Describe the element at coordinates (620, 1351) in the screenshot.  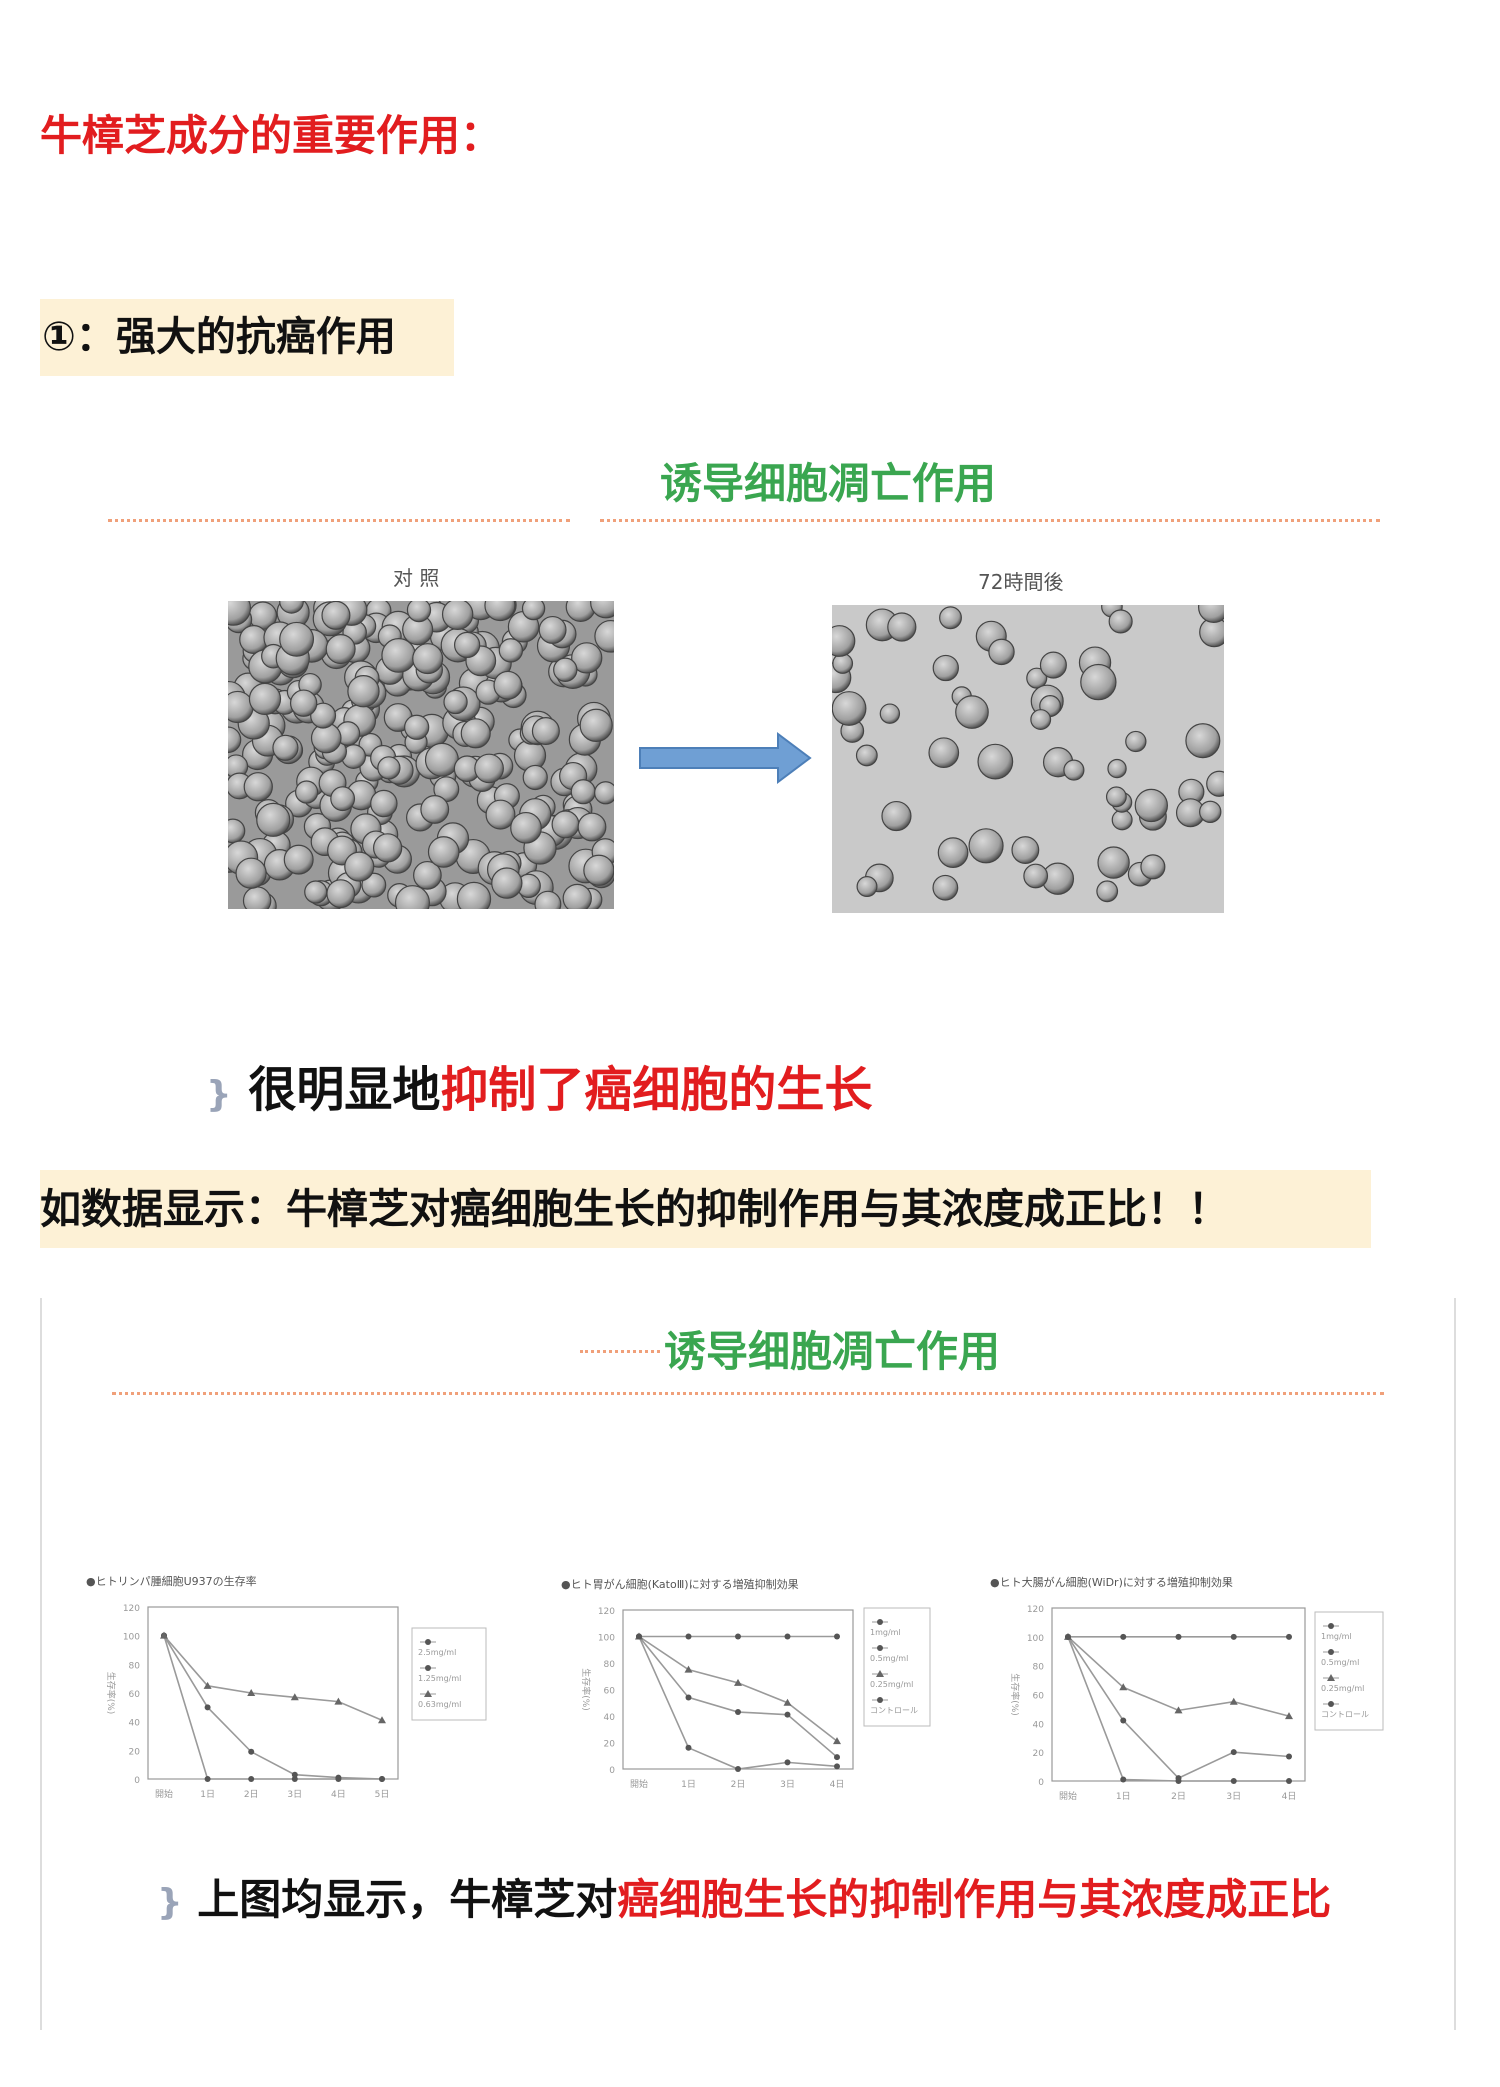
I see `divider` at that location.